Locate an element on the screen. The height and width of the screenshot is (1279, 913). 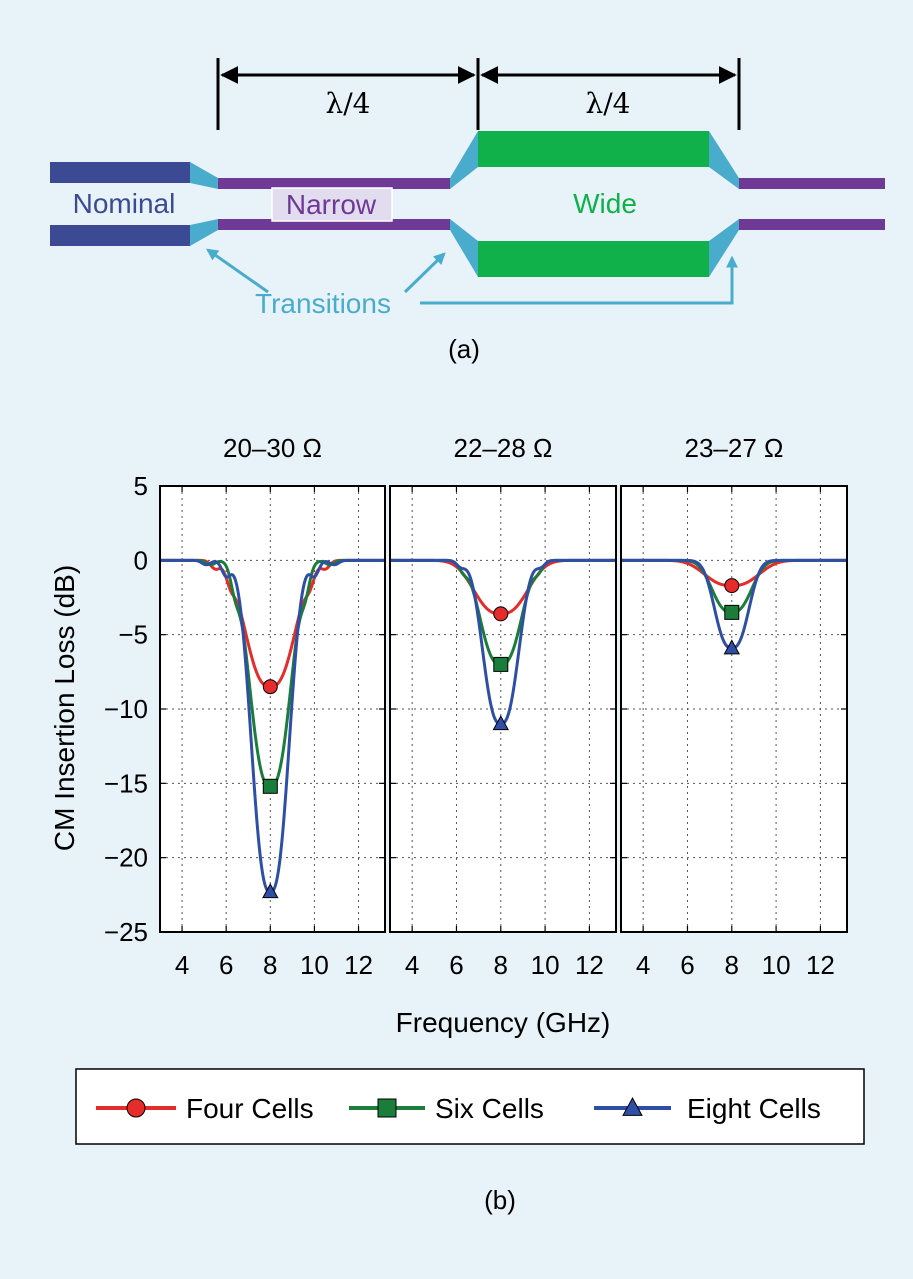
wide-line-bottom is located at coordinates (593, 259).